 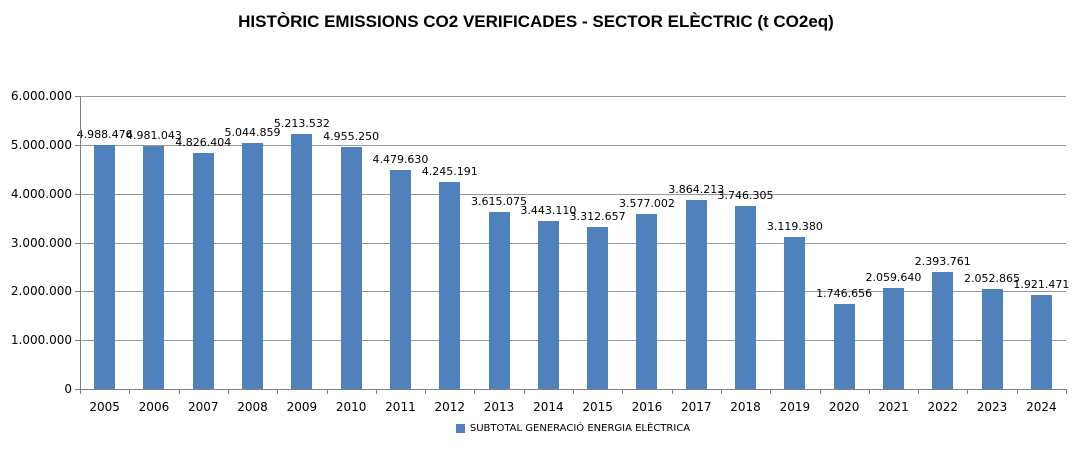 I want to click on y-axis-line, so click(x=80, y=242).